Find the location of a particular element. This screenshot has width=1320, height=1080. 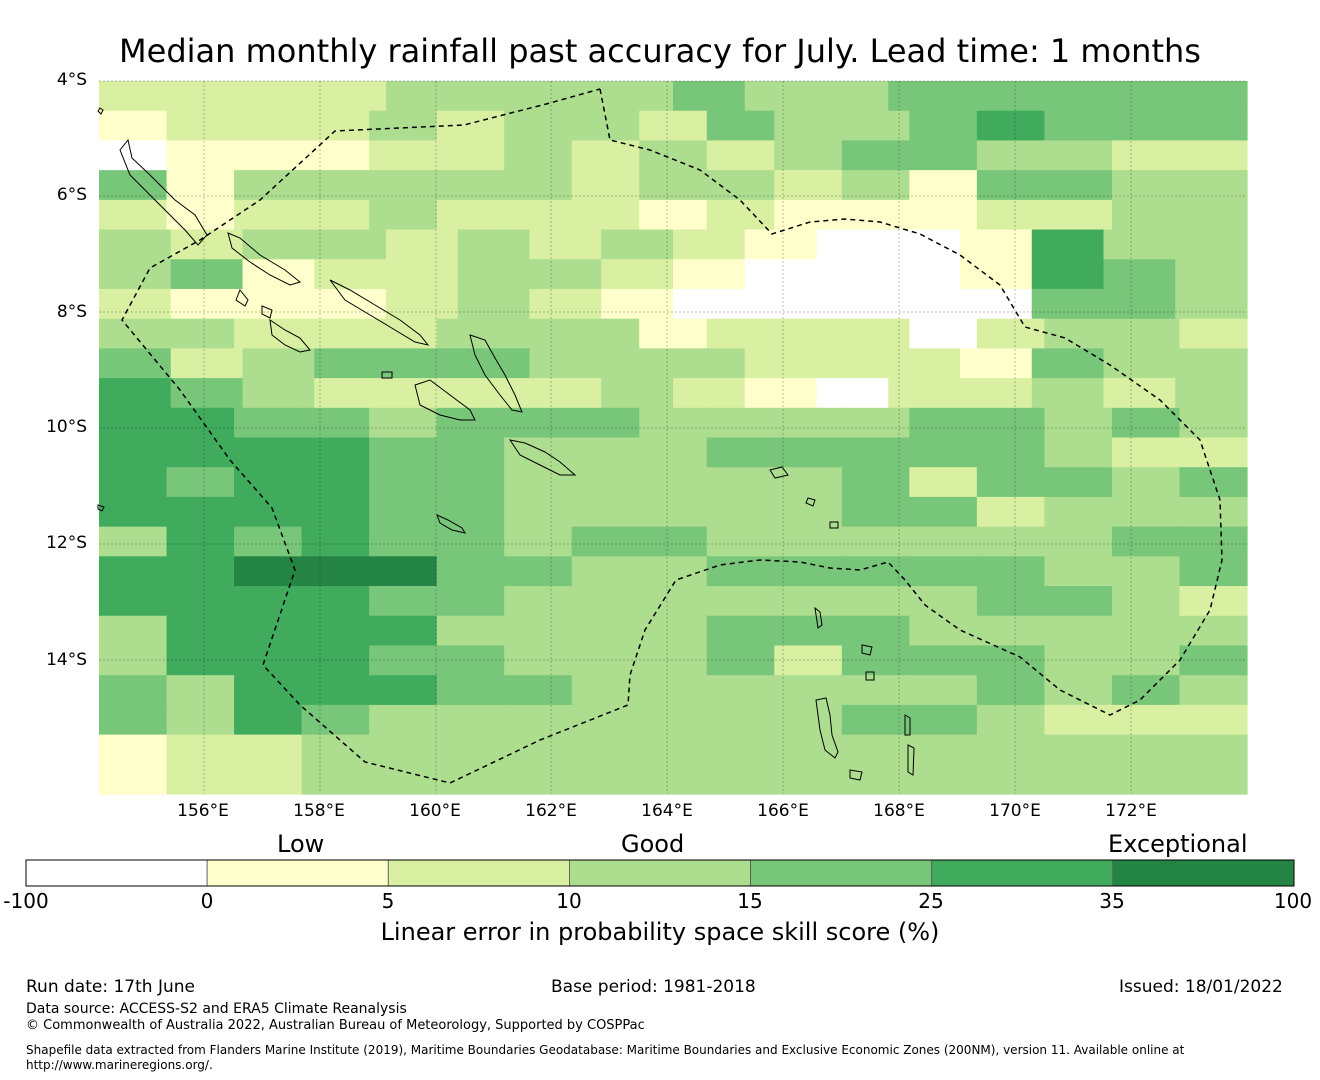

lat-label: 6°S is located at coordinates (71, 195).